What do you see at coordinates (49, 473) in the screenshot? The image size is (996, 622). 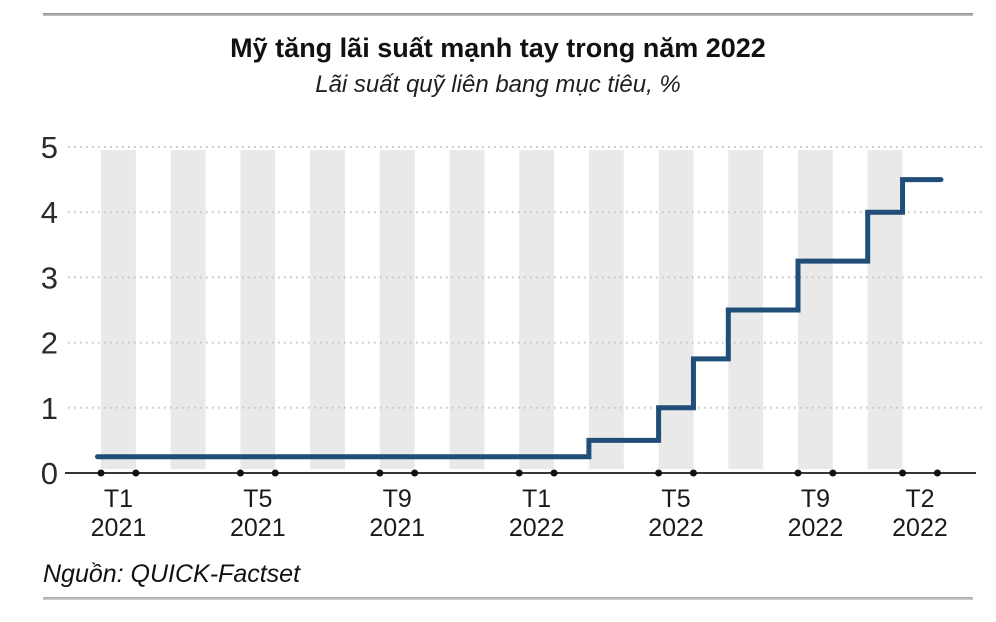 I see `y-tick-label: 0` at bounding box center [49, 473].